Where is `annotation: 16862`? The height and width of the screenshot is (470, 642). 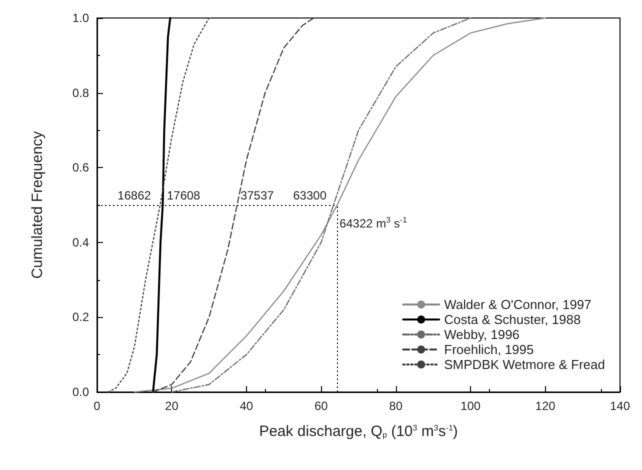 annotation: 16862 is located at coordinates (135, 195).